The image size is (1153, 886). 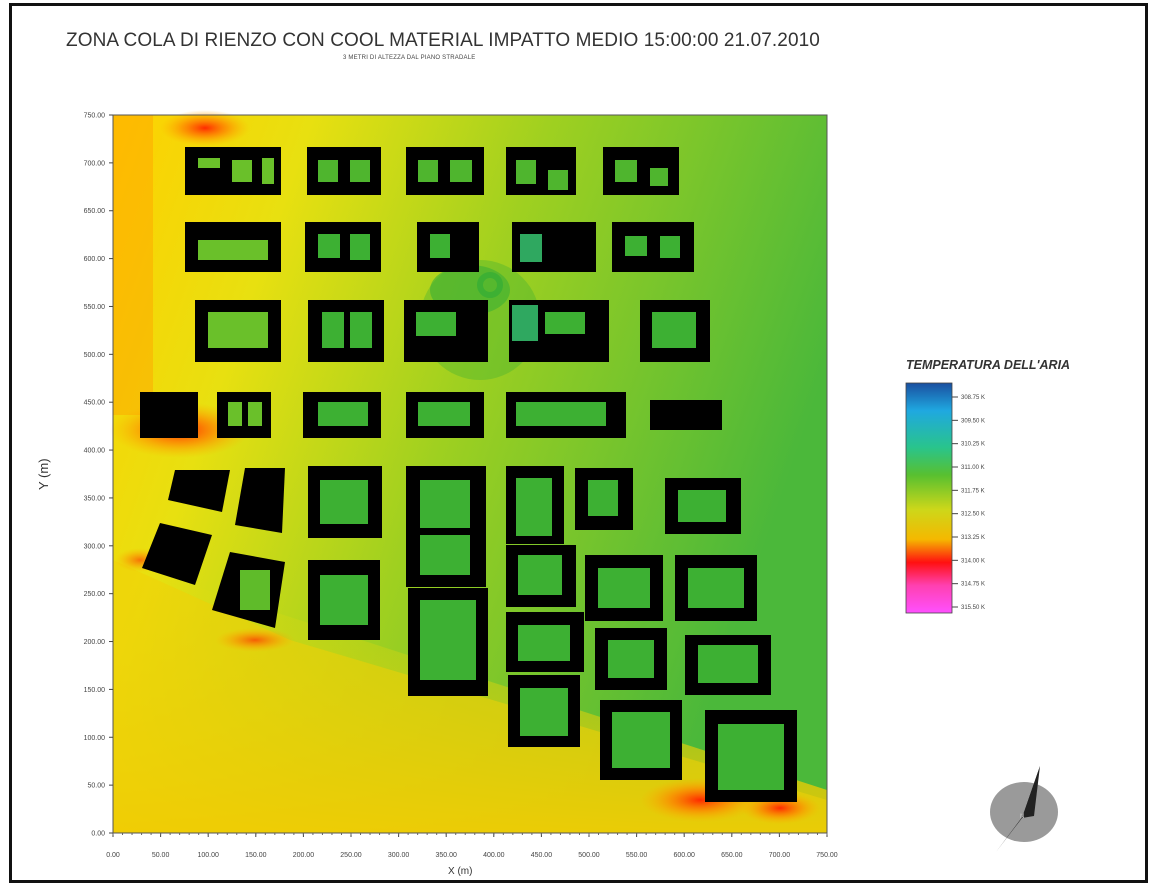 I want to click on y-tick-label: 200.00, so click(x=95, y=642).